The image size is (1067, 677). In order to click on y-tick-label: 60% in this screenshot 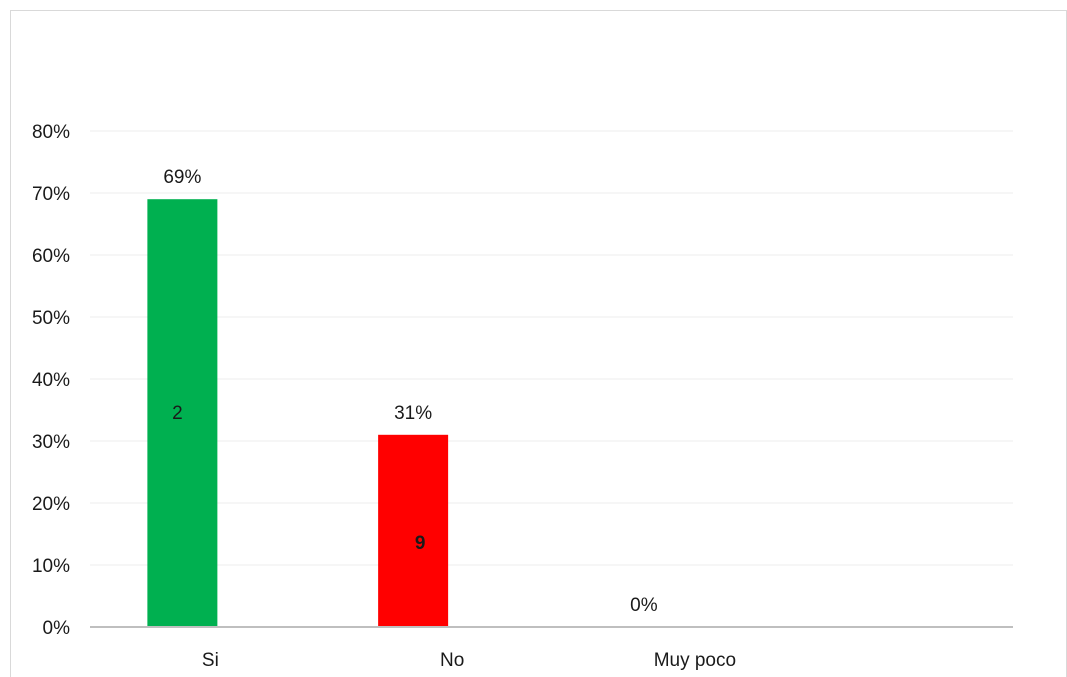, I will do `click(51, 256)`.